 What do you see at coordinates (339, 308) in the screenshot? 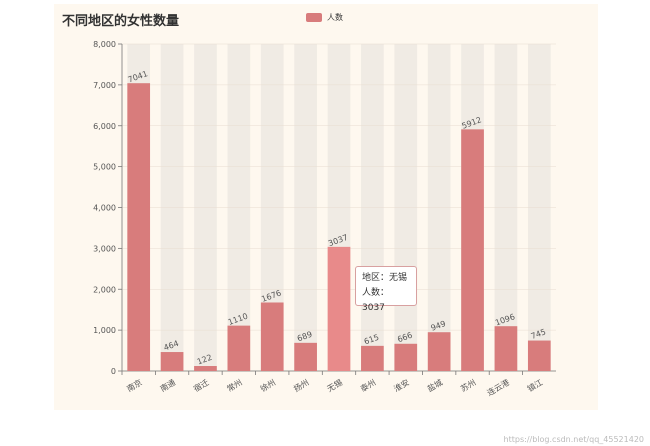
I see `bar-无锡` at bounding box center [339, 308].